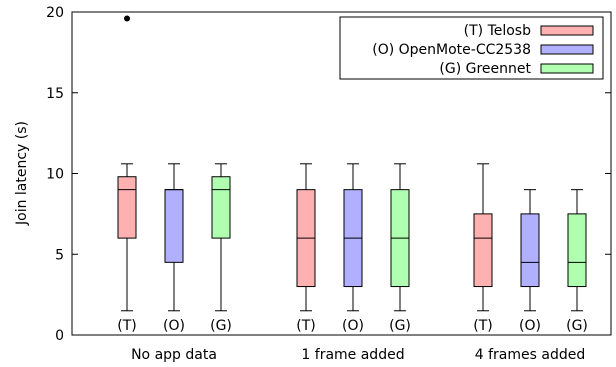 The height and width of the screenshot is (367, 616). What do you see at coordinates (22, 173) in the screenshot?
I see `y-axis-label: Join latency (s)` at bounding box center [22, 173].